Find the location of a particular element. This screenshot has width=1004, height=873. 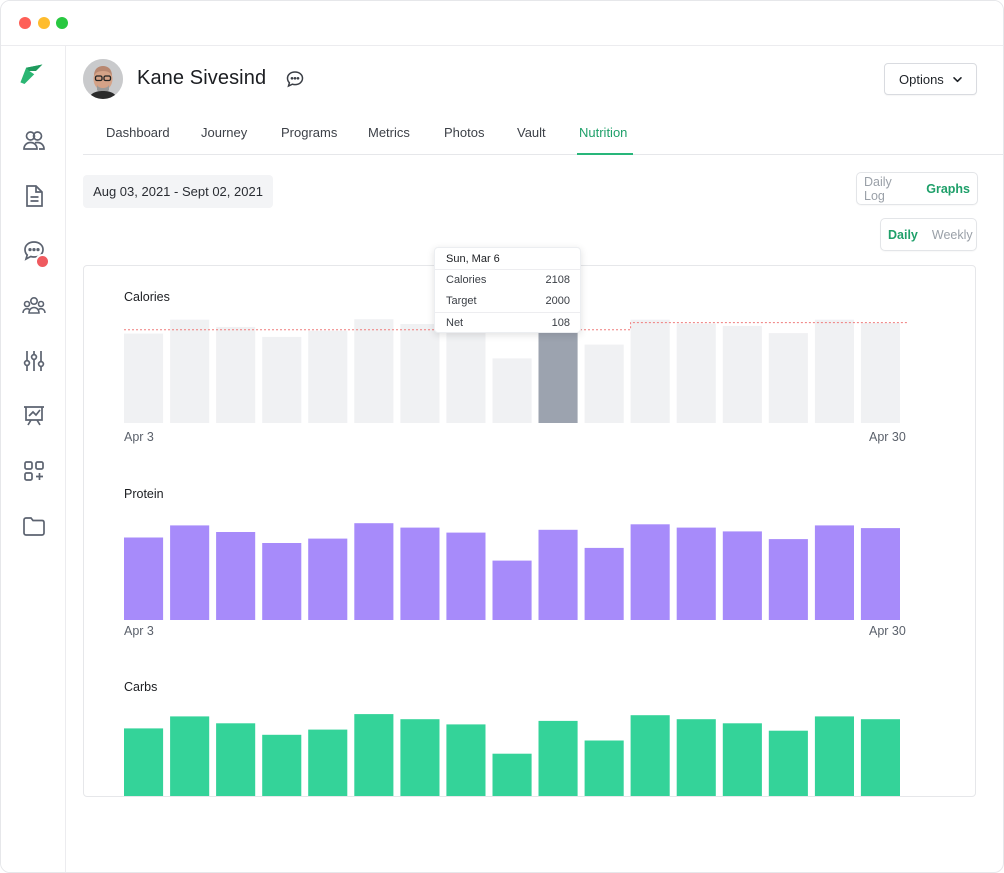

options-dropdown-button: Options is located at coordinates (930, 79).